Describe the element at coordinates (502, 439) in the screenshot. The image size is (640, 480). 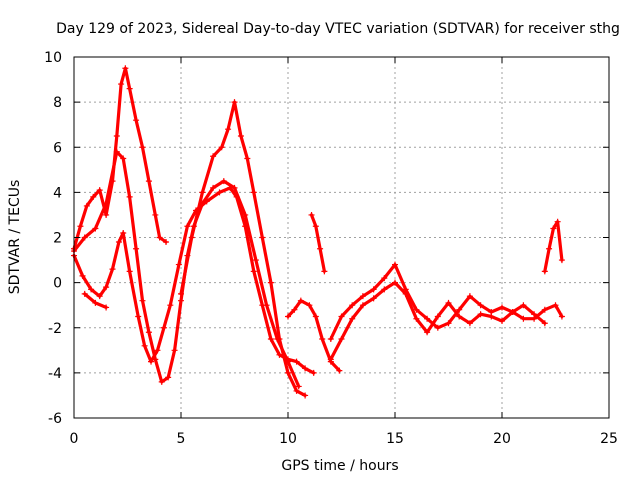
I see `x-tick-label: 20` at that location.